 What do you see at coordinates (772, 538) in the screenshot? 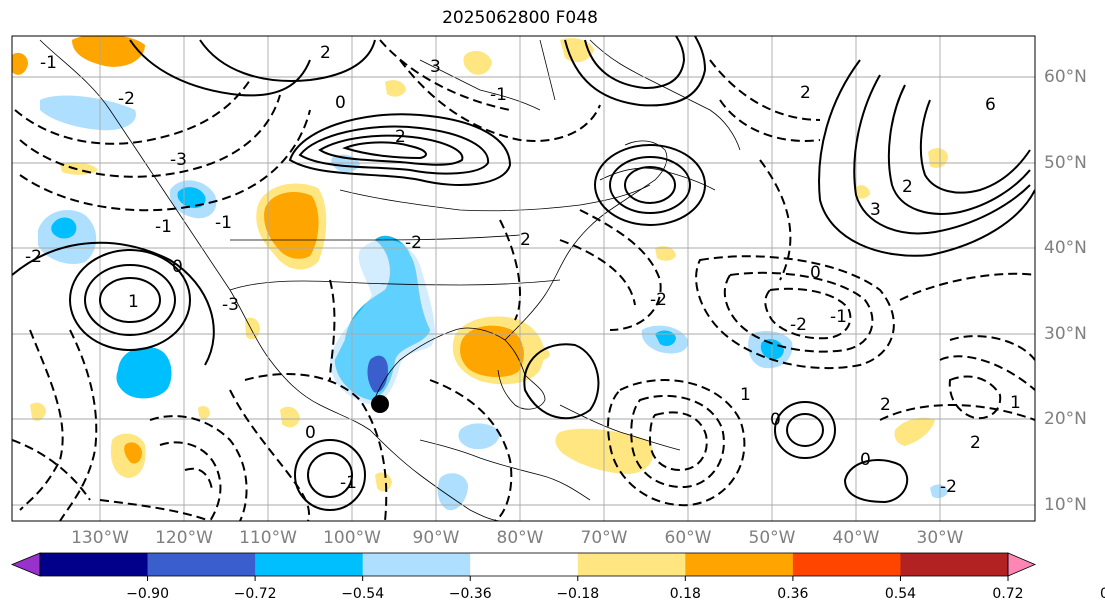
I see `longitude-label: 50°W` at bounding box center [772, 538].